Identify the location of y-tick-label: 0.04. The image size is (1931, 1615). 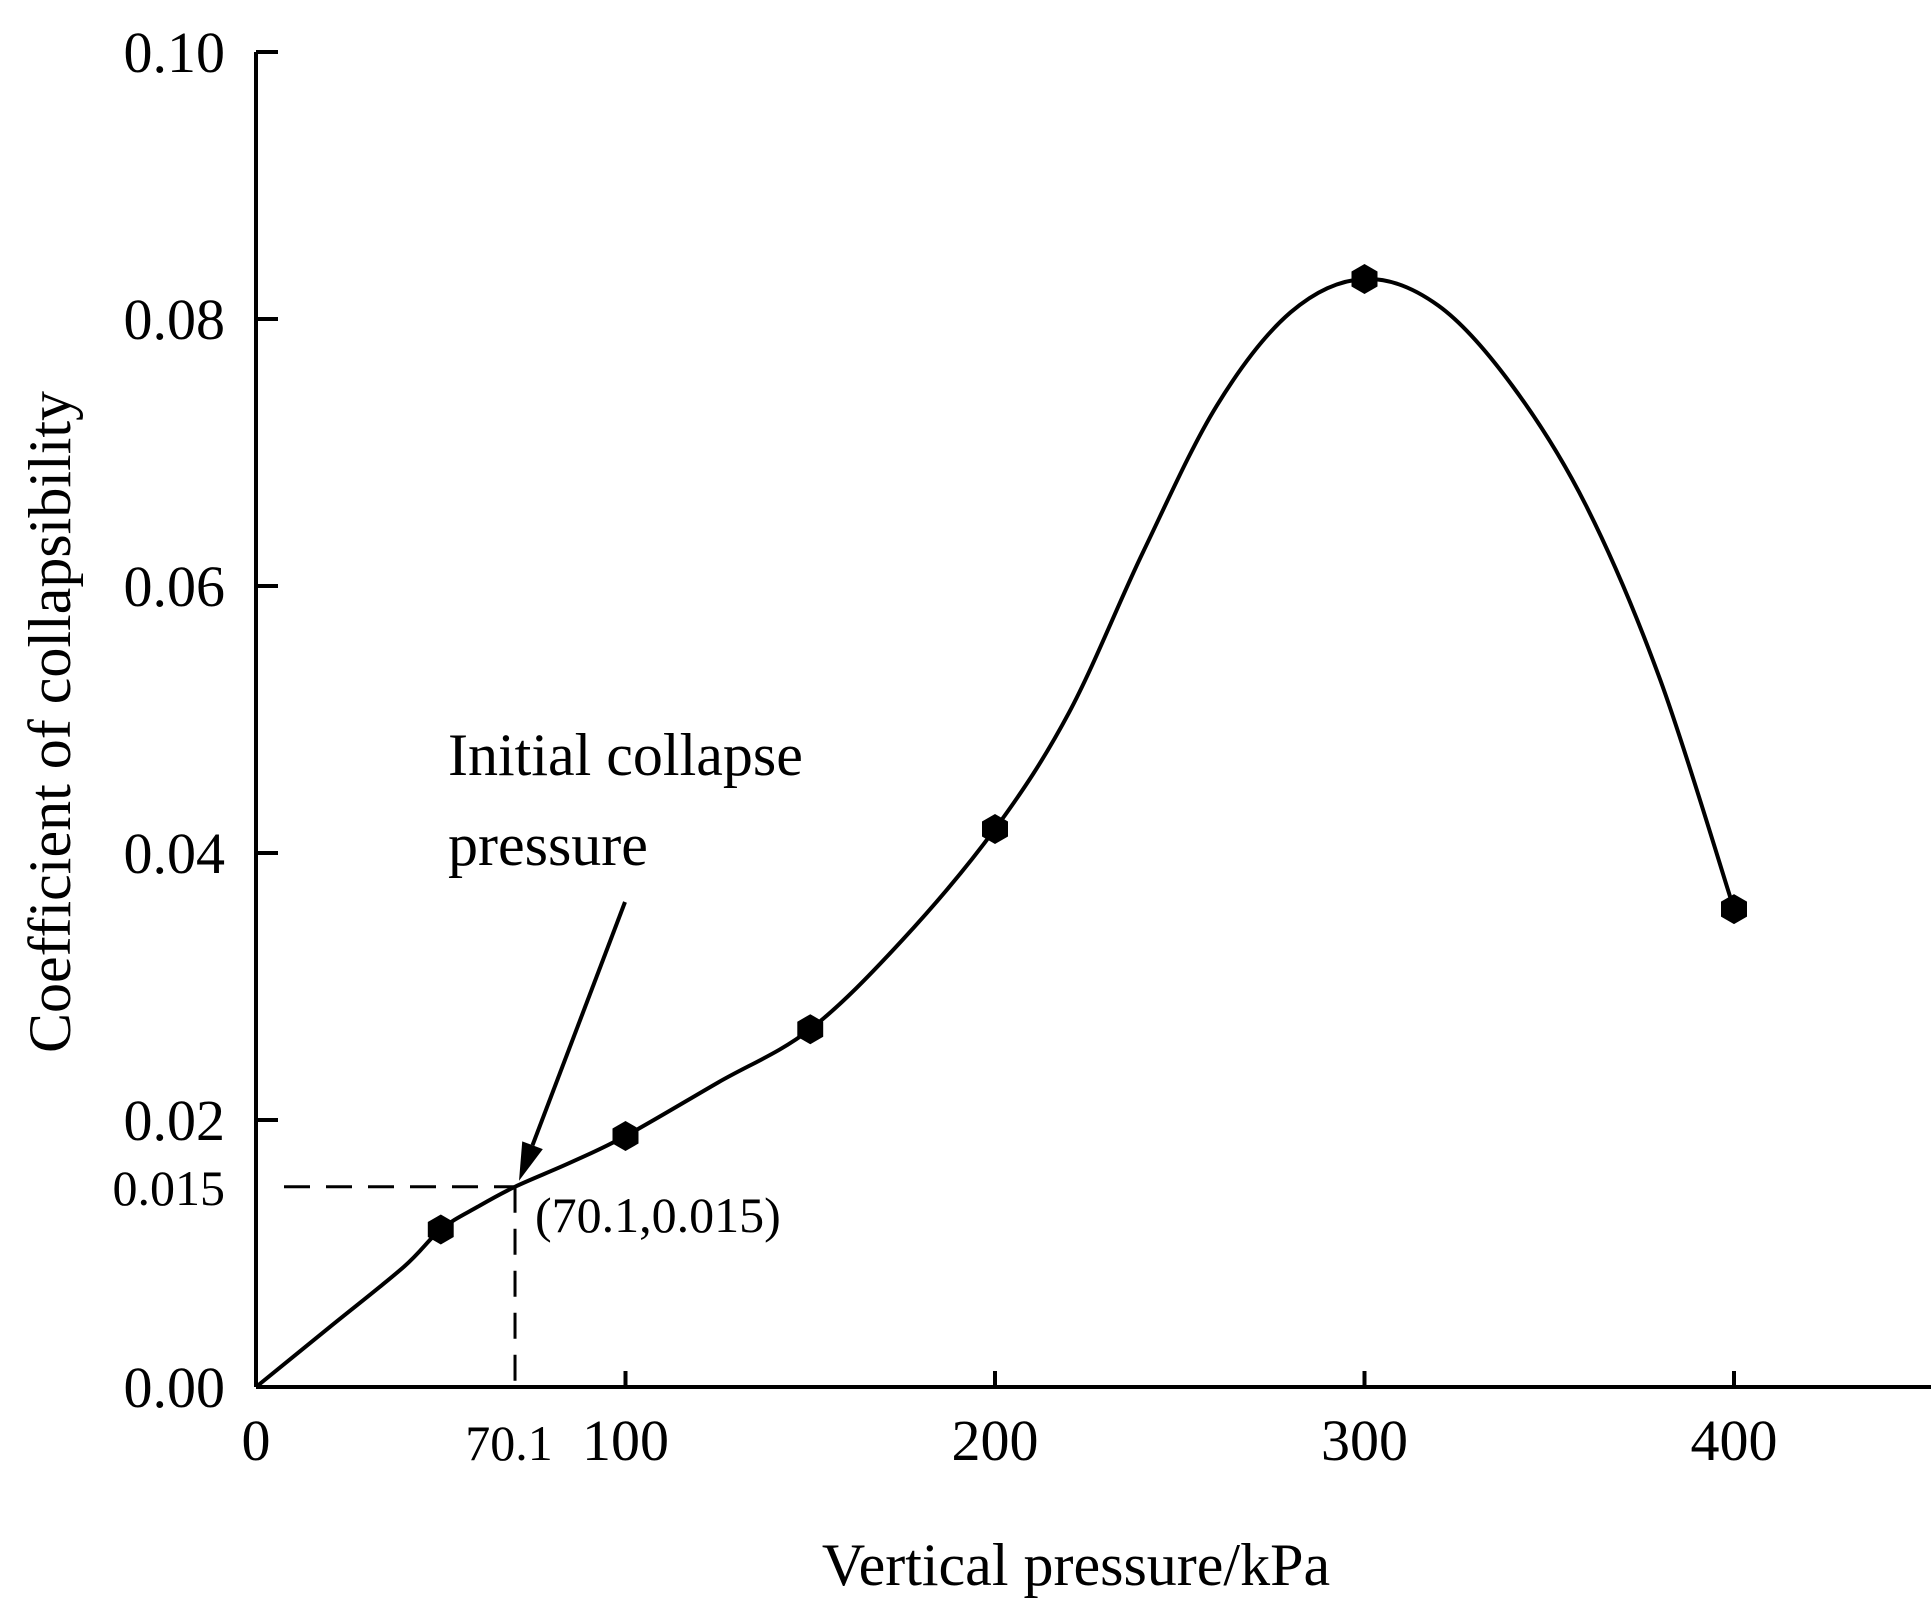
(175, 853).